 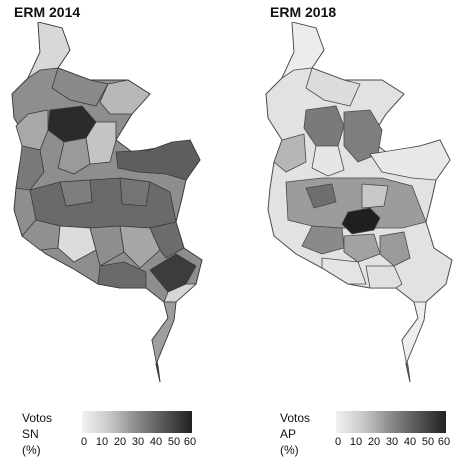 What do you see at coordinates (303, 12) in the screenshot?
I see `map-title: ERM 2018` at bounding box center [303, 12].